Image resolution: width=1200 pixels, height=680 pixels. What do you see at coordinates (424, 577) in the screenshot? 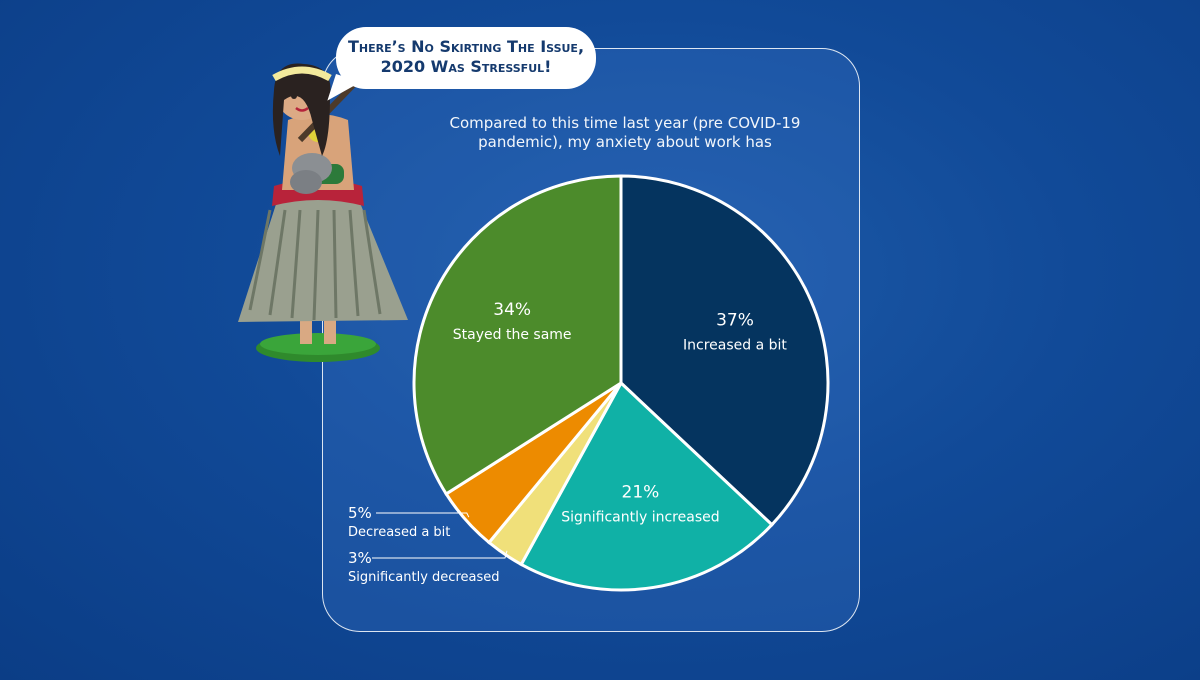
I see `slice-label-significantly-decreased: Significantly decreased` at bounding box center [424, 577].